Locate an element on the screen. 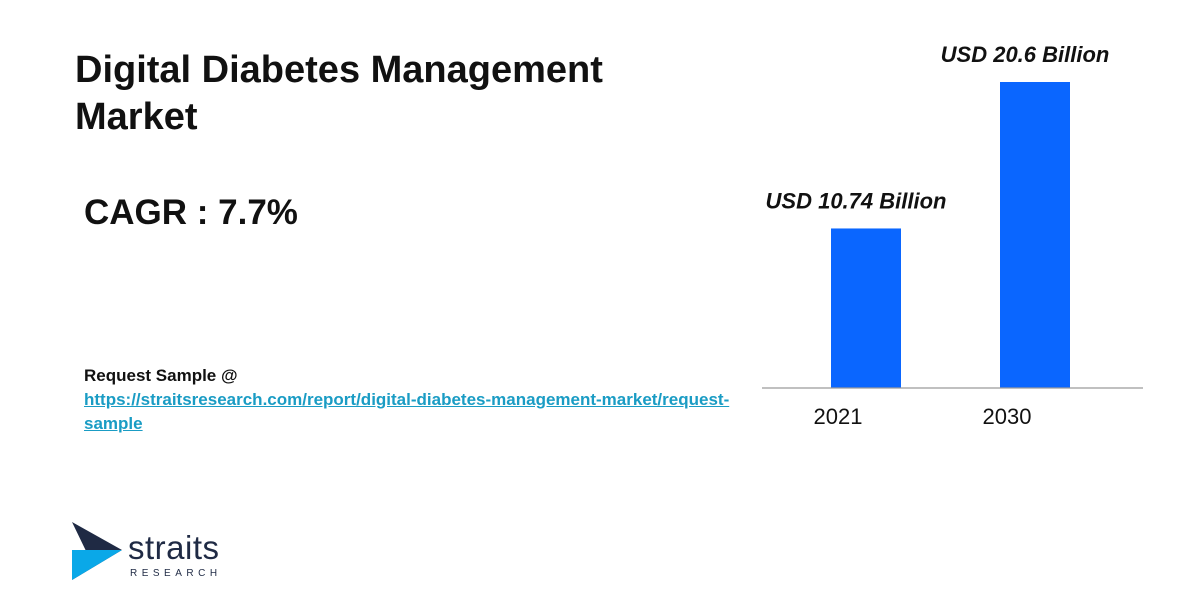  cagr-value: CAGR : 7.7% is located at coordinates (191, 212).